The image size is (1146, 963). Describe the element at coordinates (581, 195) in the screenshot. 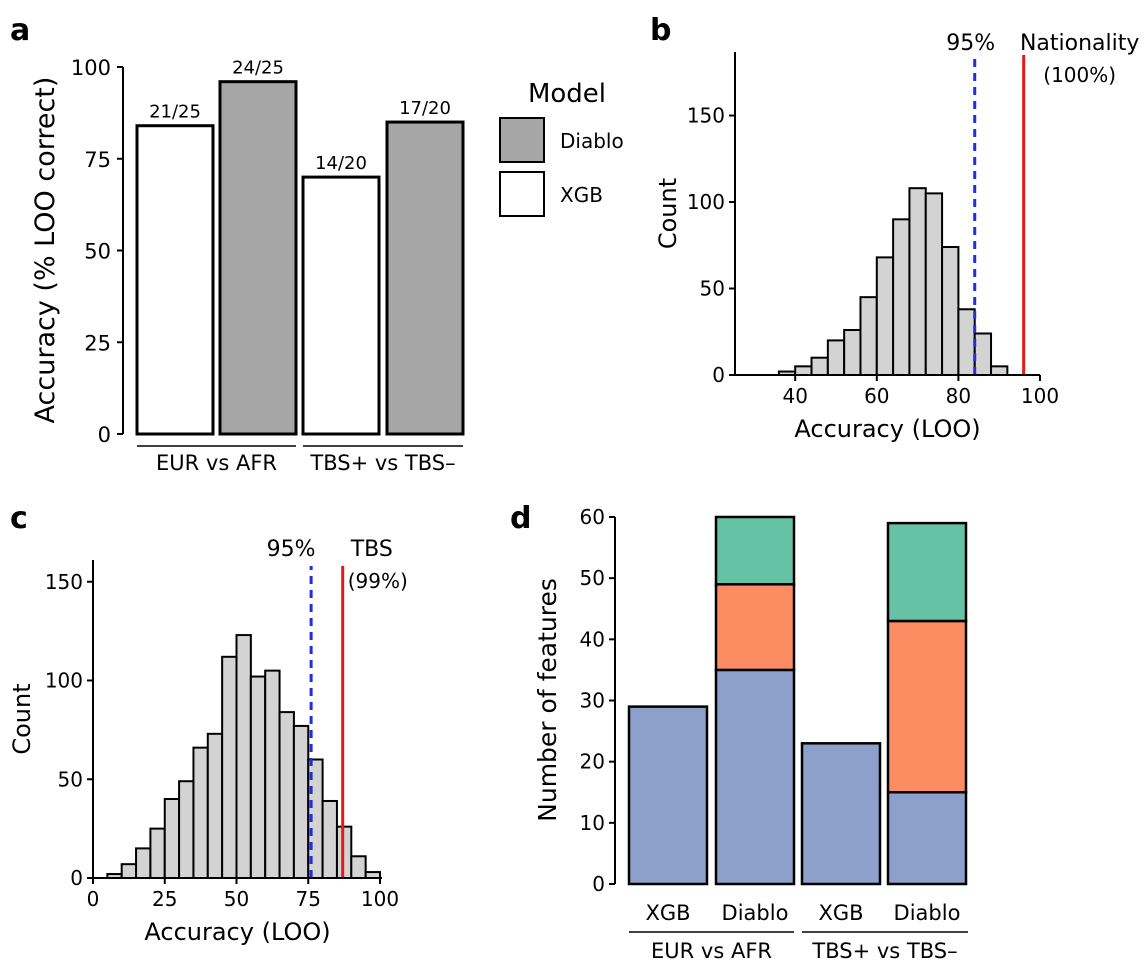

I see `legend-label-xgb: XGB` at that location.